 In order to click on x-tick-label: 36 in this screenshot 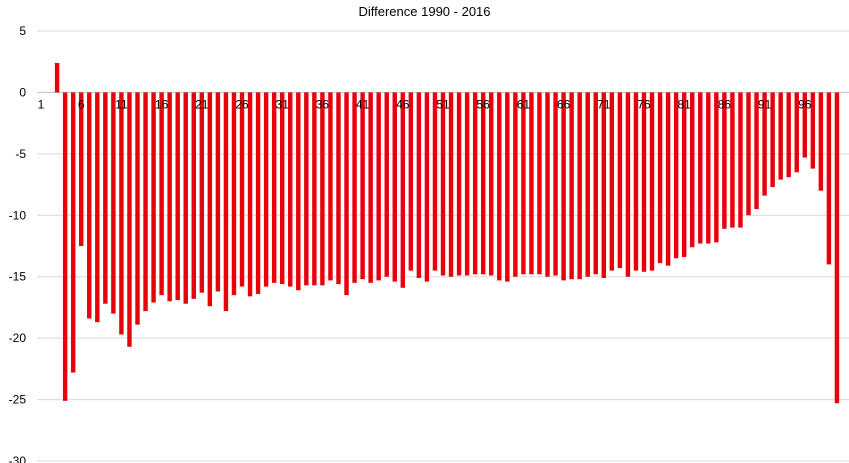, I will do `click(323, 104)`.